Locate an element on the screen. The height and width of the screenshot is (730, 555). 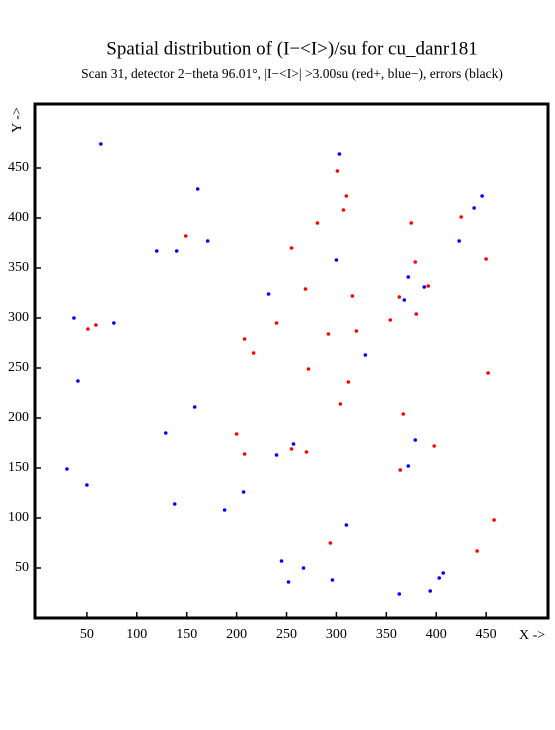
y-tick-label: 300 is located at coordinates (18, 317).